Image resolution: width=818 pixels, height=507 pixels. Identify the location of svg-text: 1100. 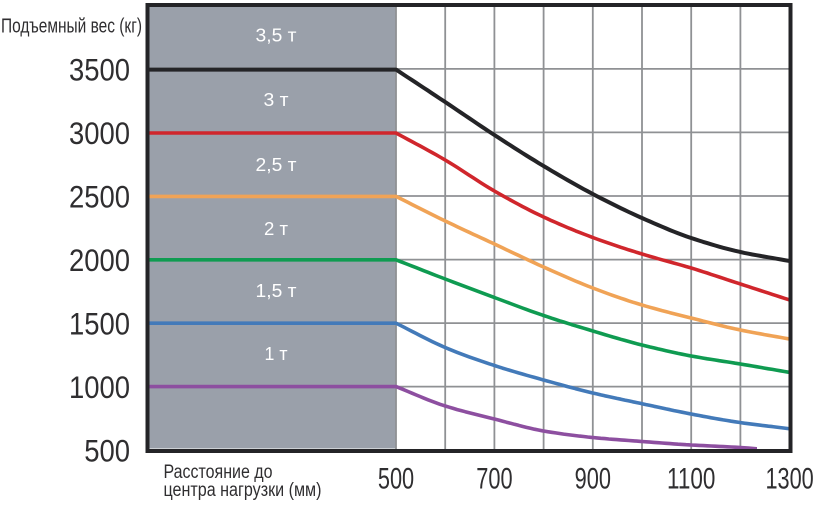
(691, 479).